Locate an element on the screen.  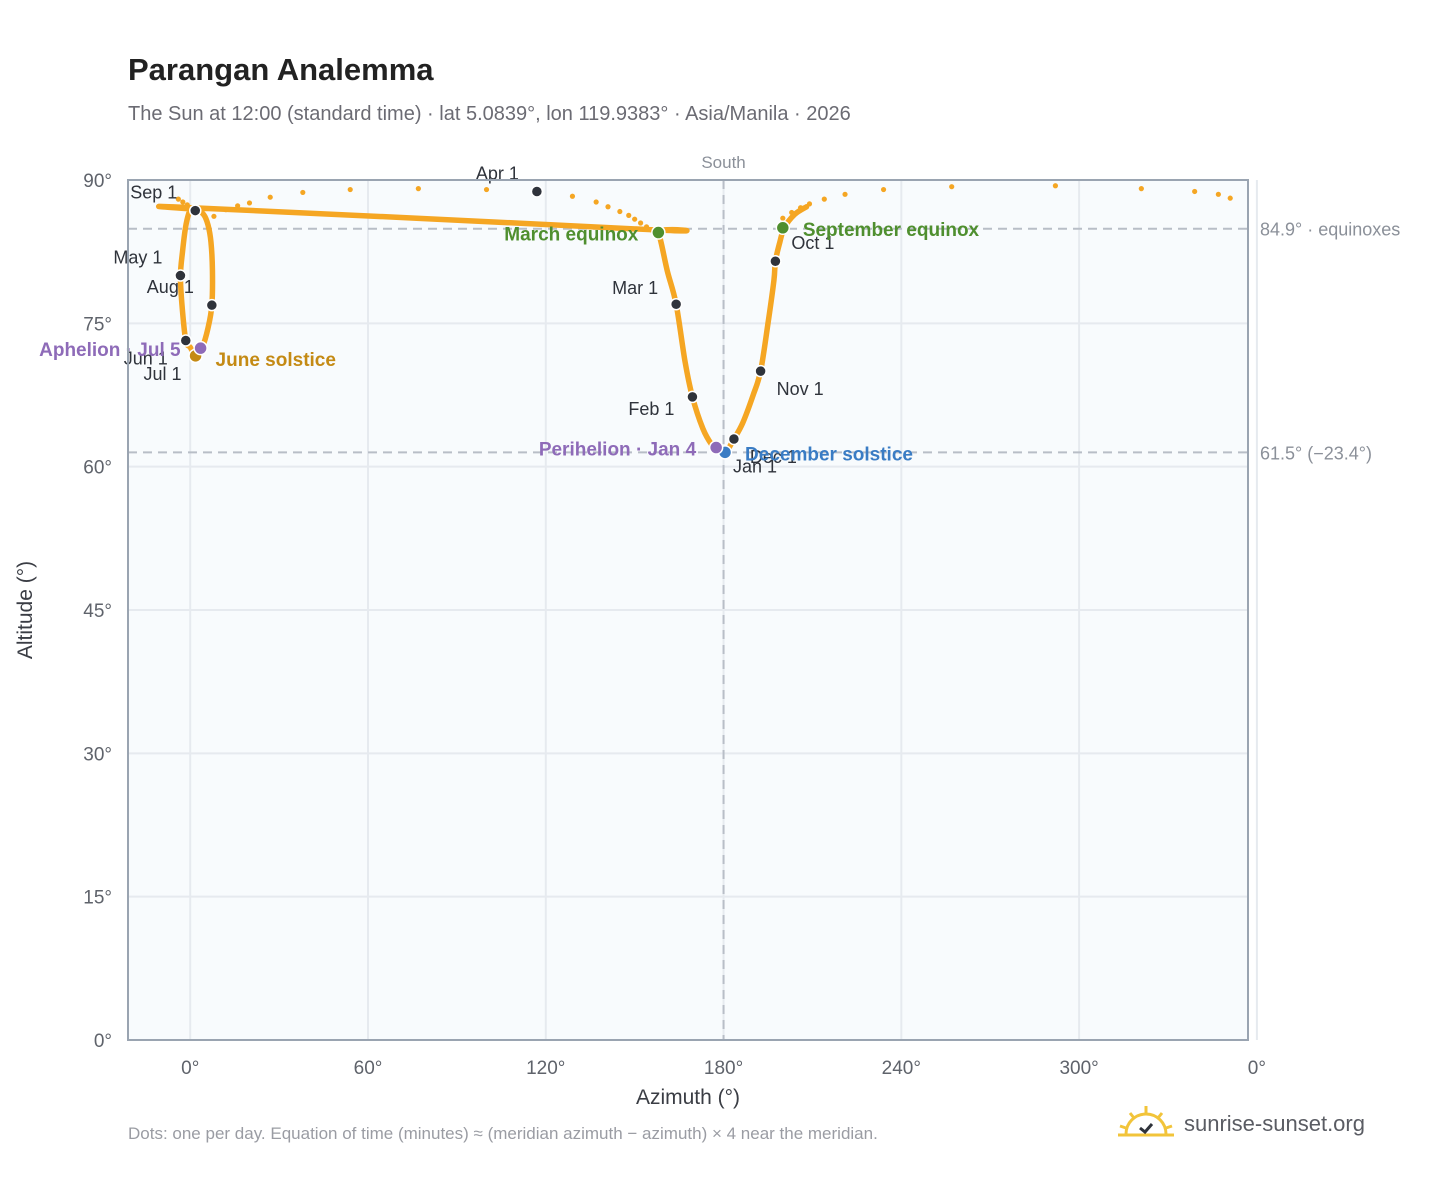
x-tick-label: 60° is located at coordinates (368, 1068).